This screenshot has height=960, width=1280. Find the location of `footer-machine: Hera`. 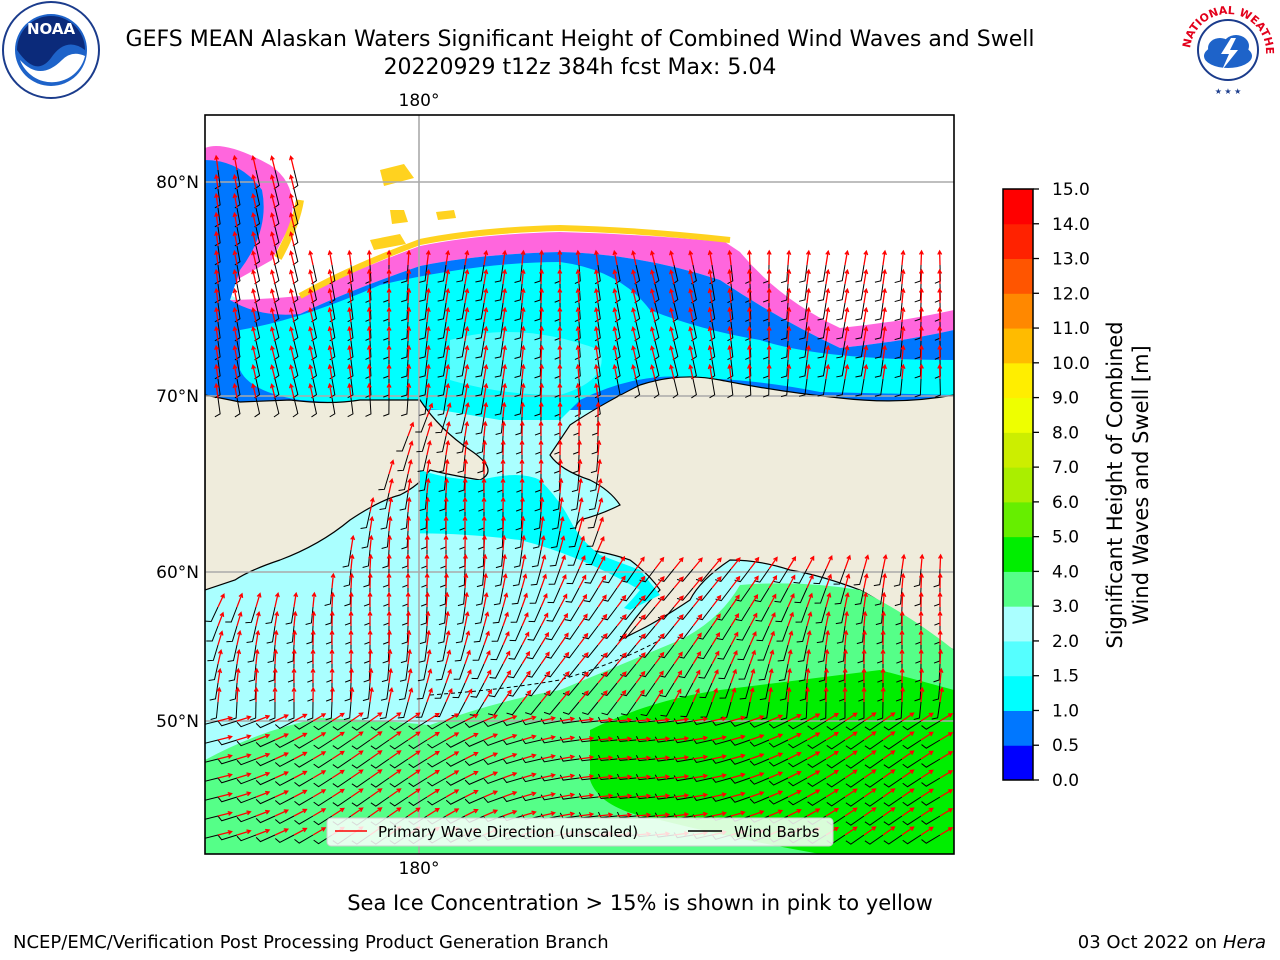

footer-machine: Hera is located at coordinates (1244, 942).